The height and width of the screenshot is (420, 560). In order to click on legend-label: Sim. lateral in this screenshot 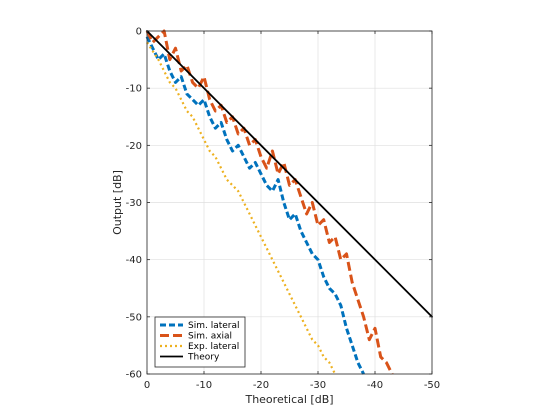, I will do `click(214, 326)`.